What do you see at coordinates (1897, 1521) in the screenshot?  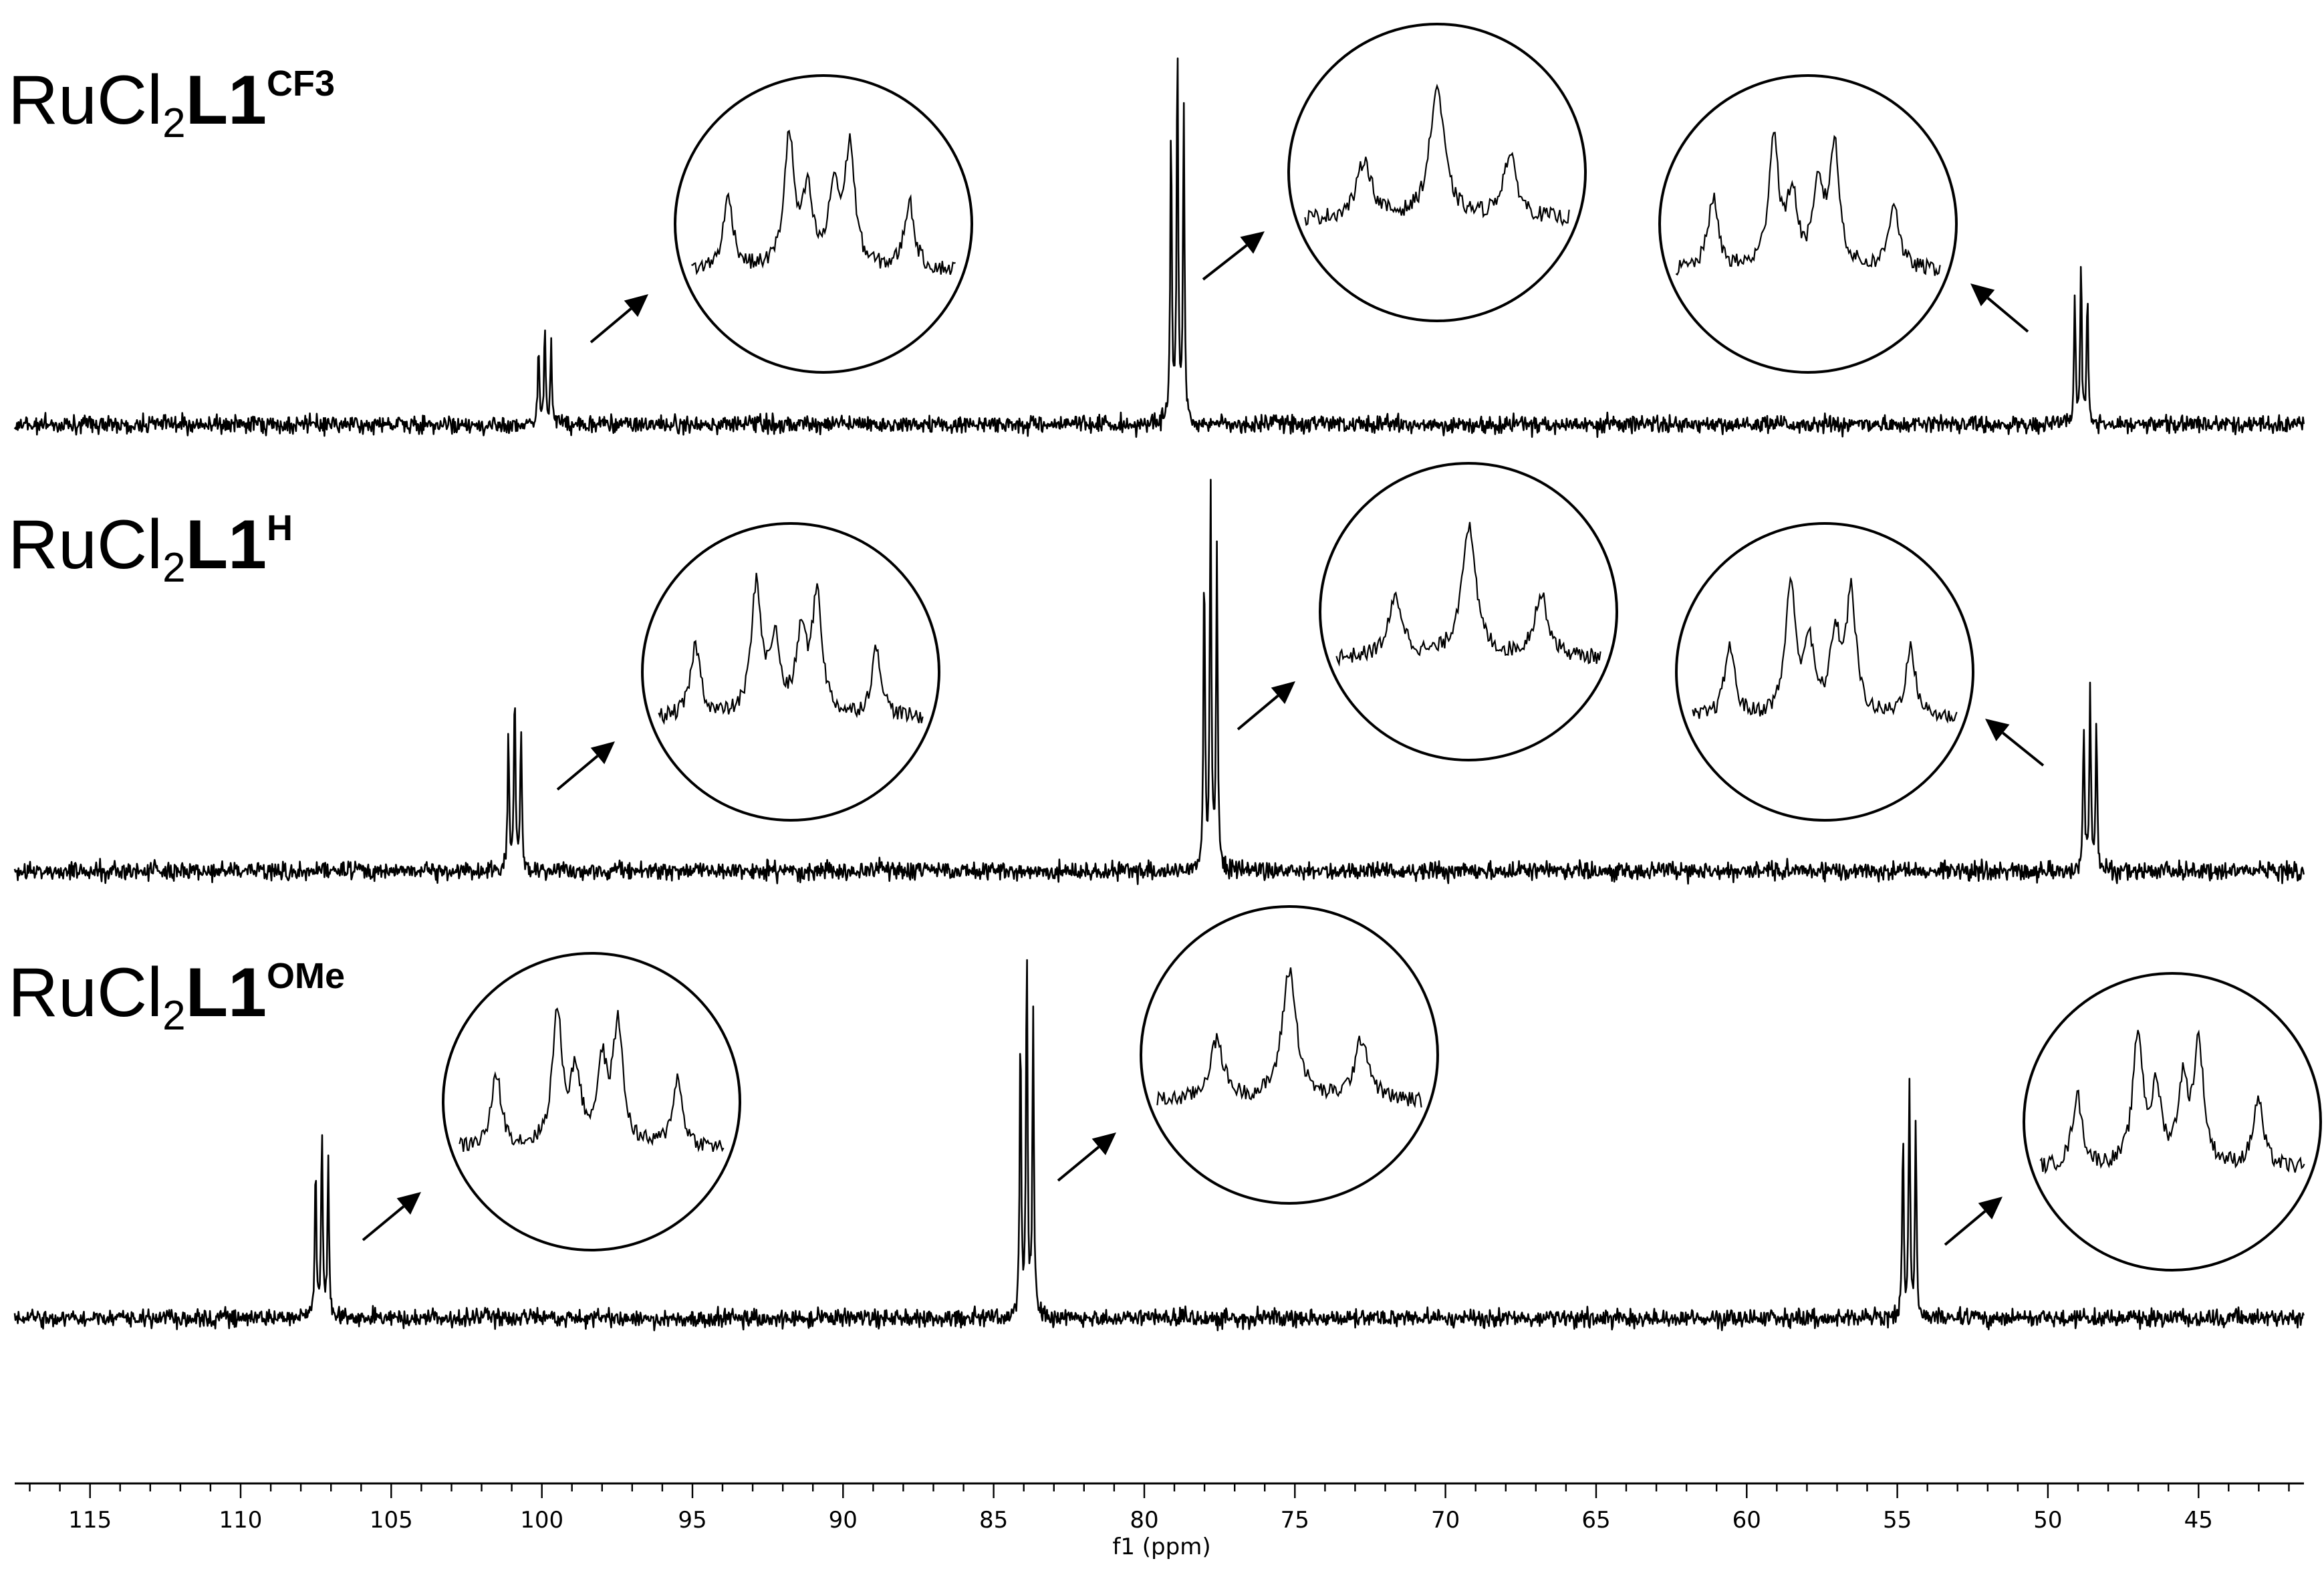 I see `x-tick-label: 55` at bounding box center [1897, 1521].